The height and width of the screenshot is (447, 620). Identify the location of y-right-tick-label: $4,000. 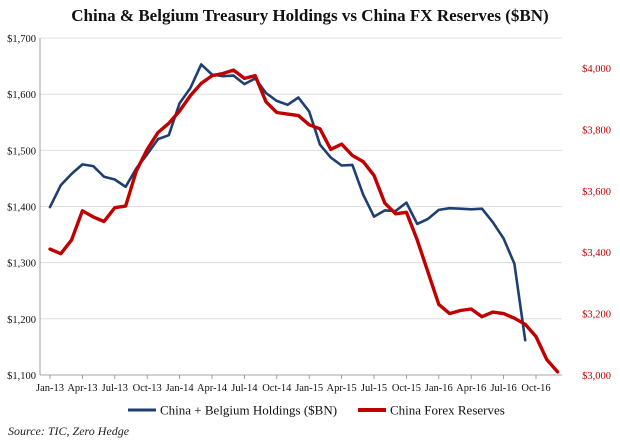
(596, 69).